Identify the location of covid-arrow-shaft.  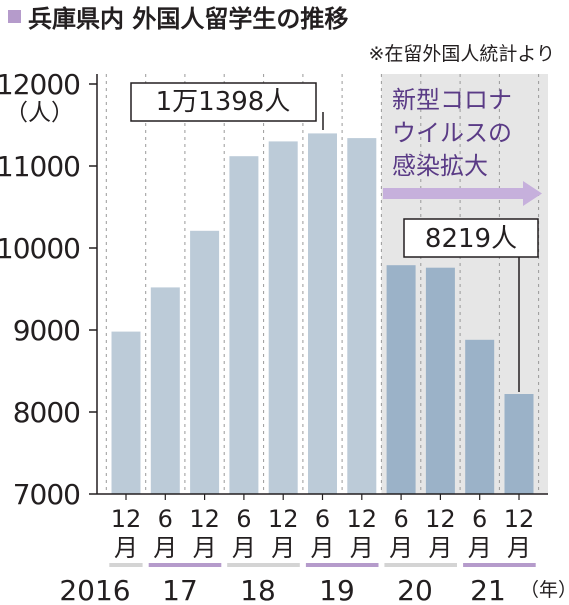
(454, 193).